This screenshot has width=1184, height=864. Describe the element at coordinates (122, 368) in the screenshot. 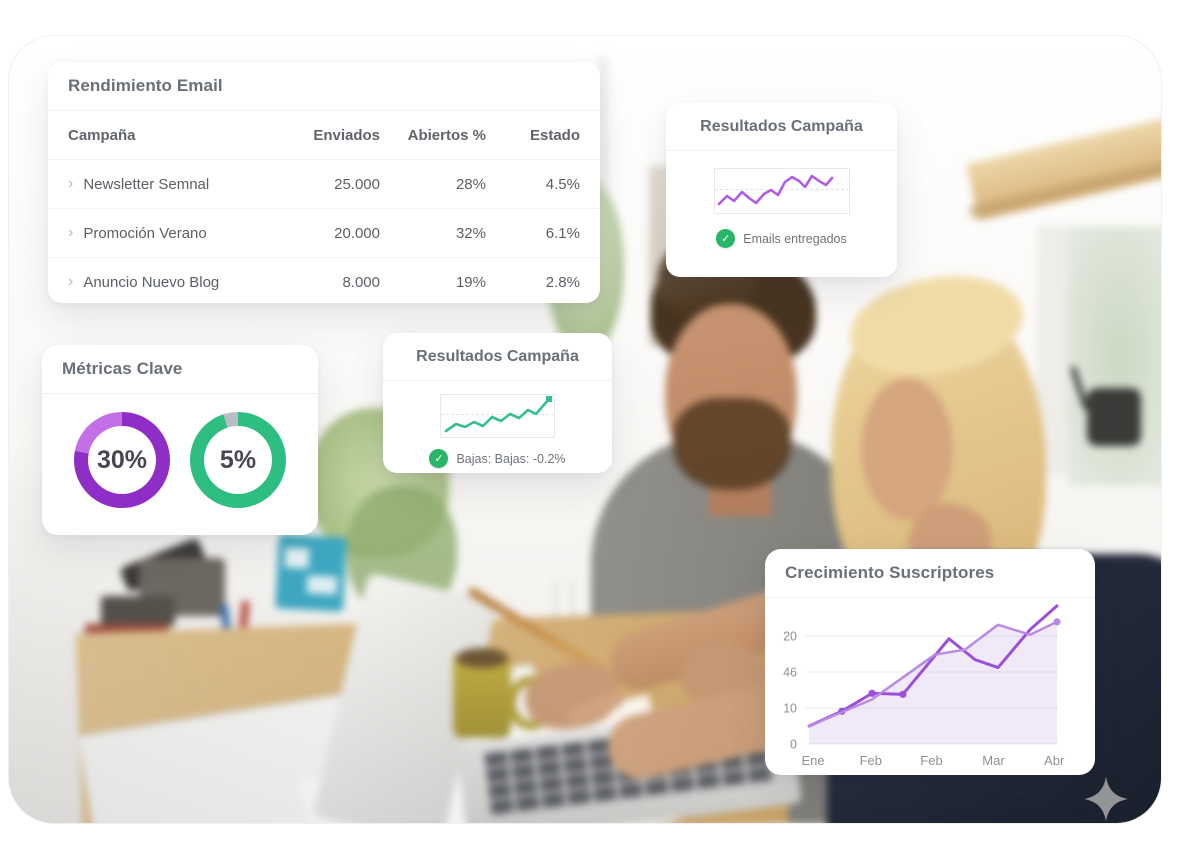

I see `card-title: Métricas Clave` at that location.